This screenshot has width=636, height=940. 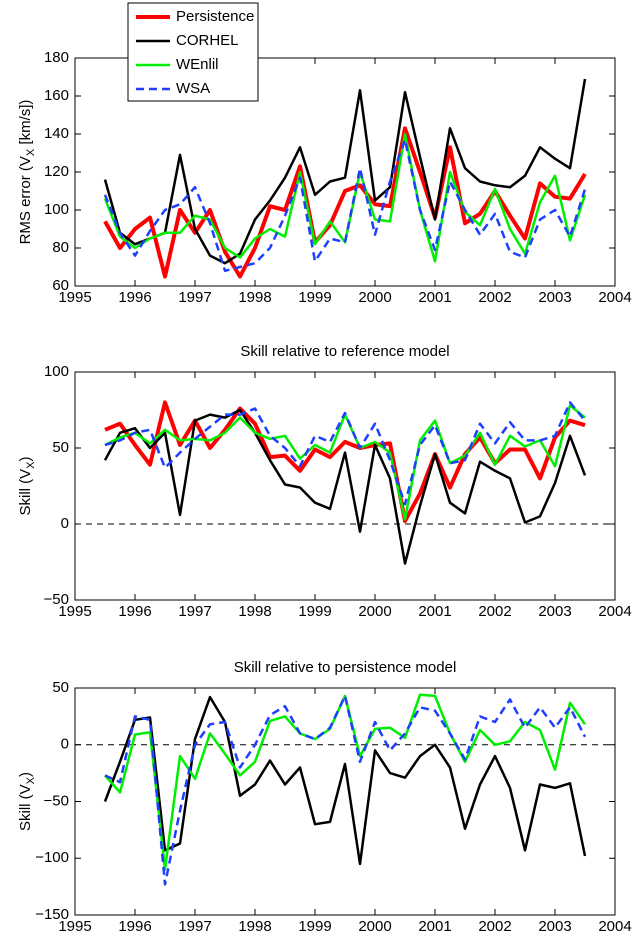 What do you see at coordinates (193, 52) in the screenshot?
I see `legend-box` at bounding box center [193, 52].